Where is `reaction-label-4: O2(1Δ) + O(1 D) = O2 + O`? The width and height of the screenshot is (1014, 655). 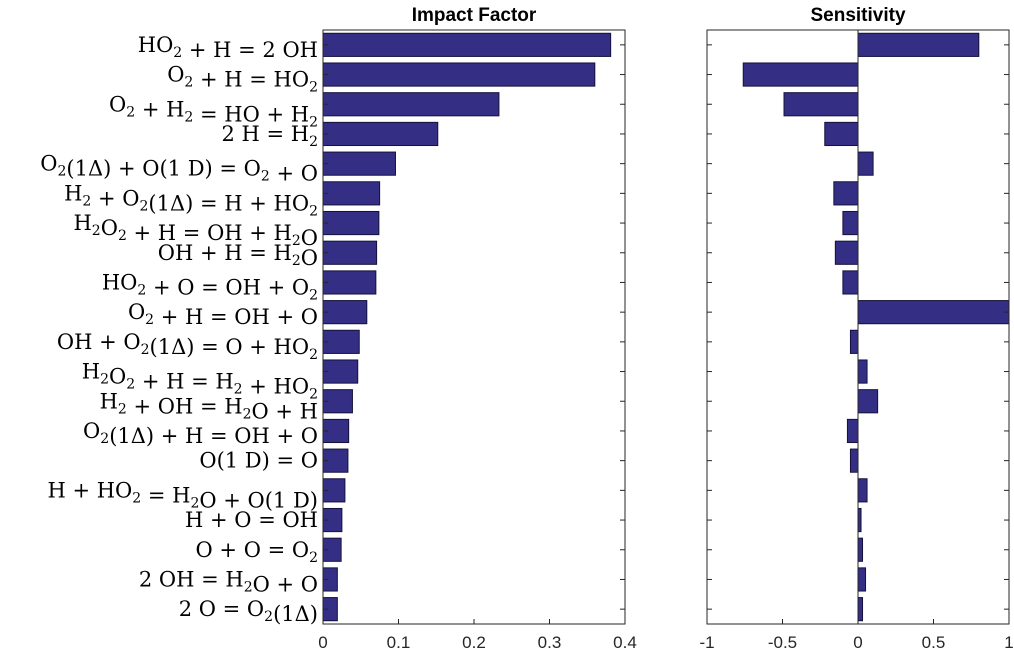
reaction-label-4: O2(1Δ) + O(1 D) = O2 + O is located at coordinates (179, 169).